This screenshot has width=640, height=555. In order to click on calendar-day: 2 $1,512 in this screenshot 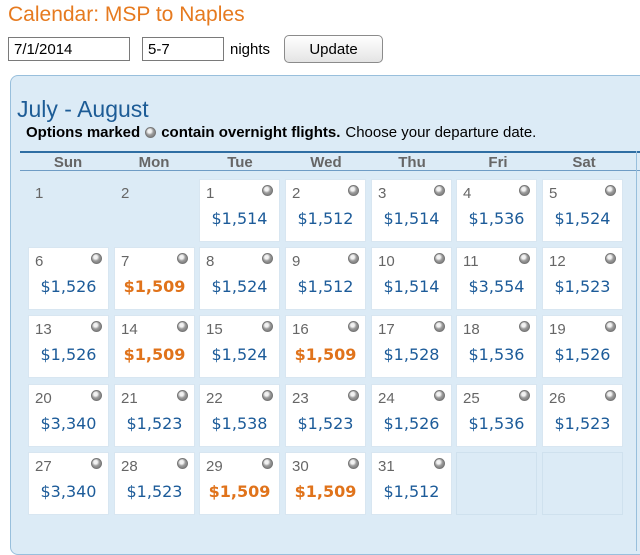, I will do `click(325, 210)`.